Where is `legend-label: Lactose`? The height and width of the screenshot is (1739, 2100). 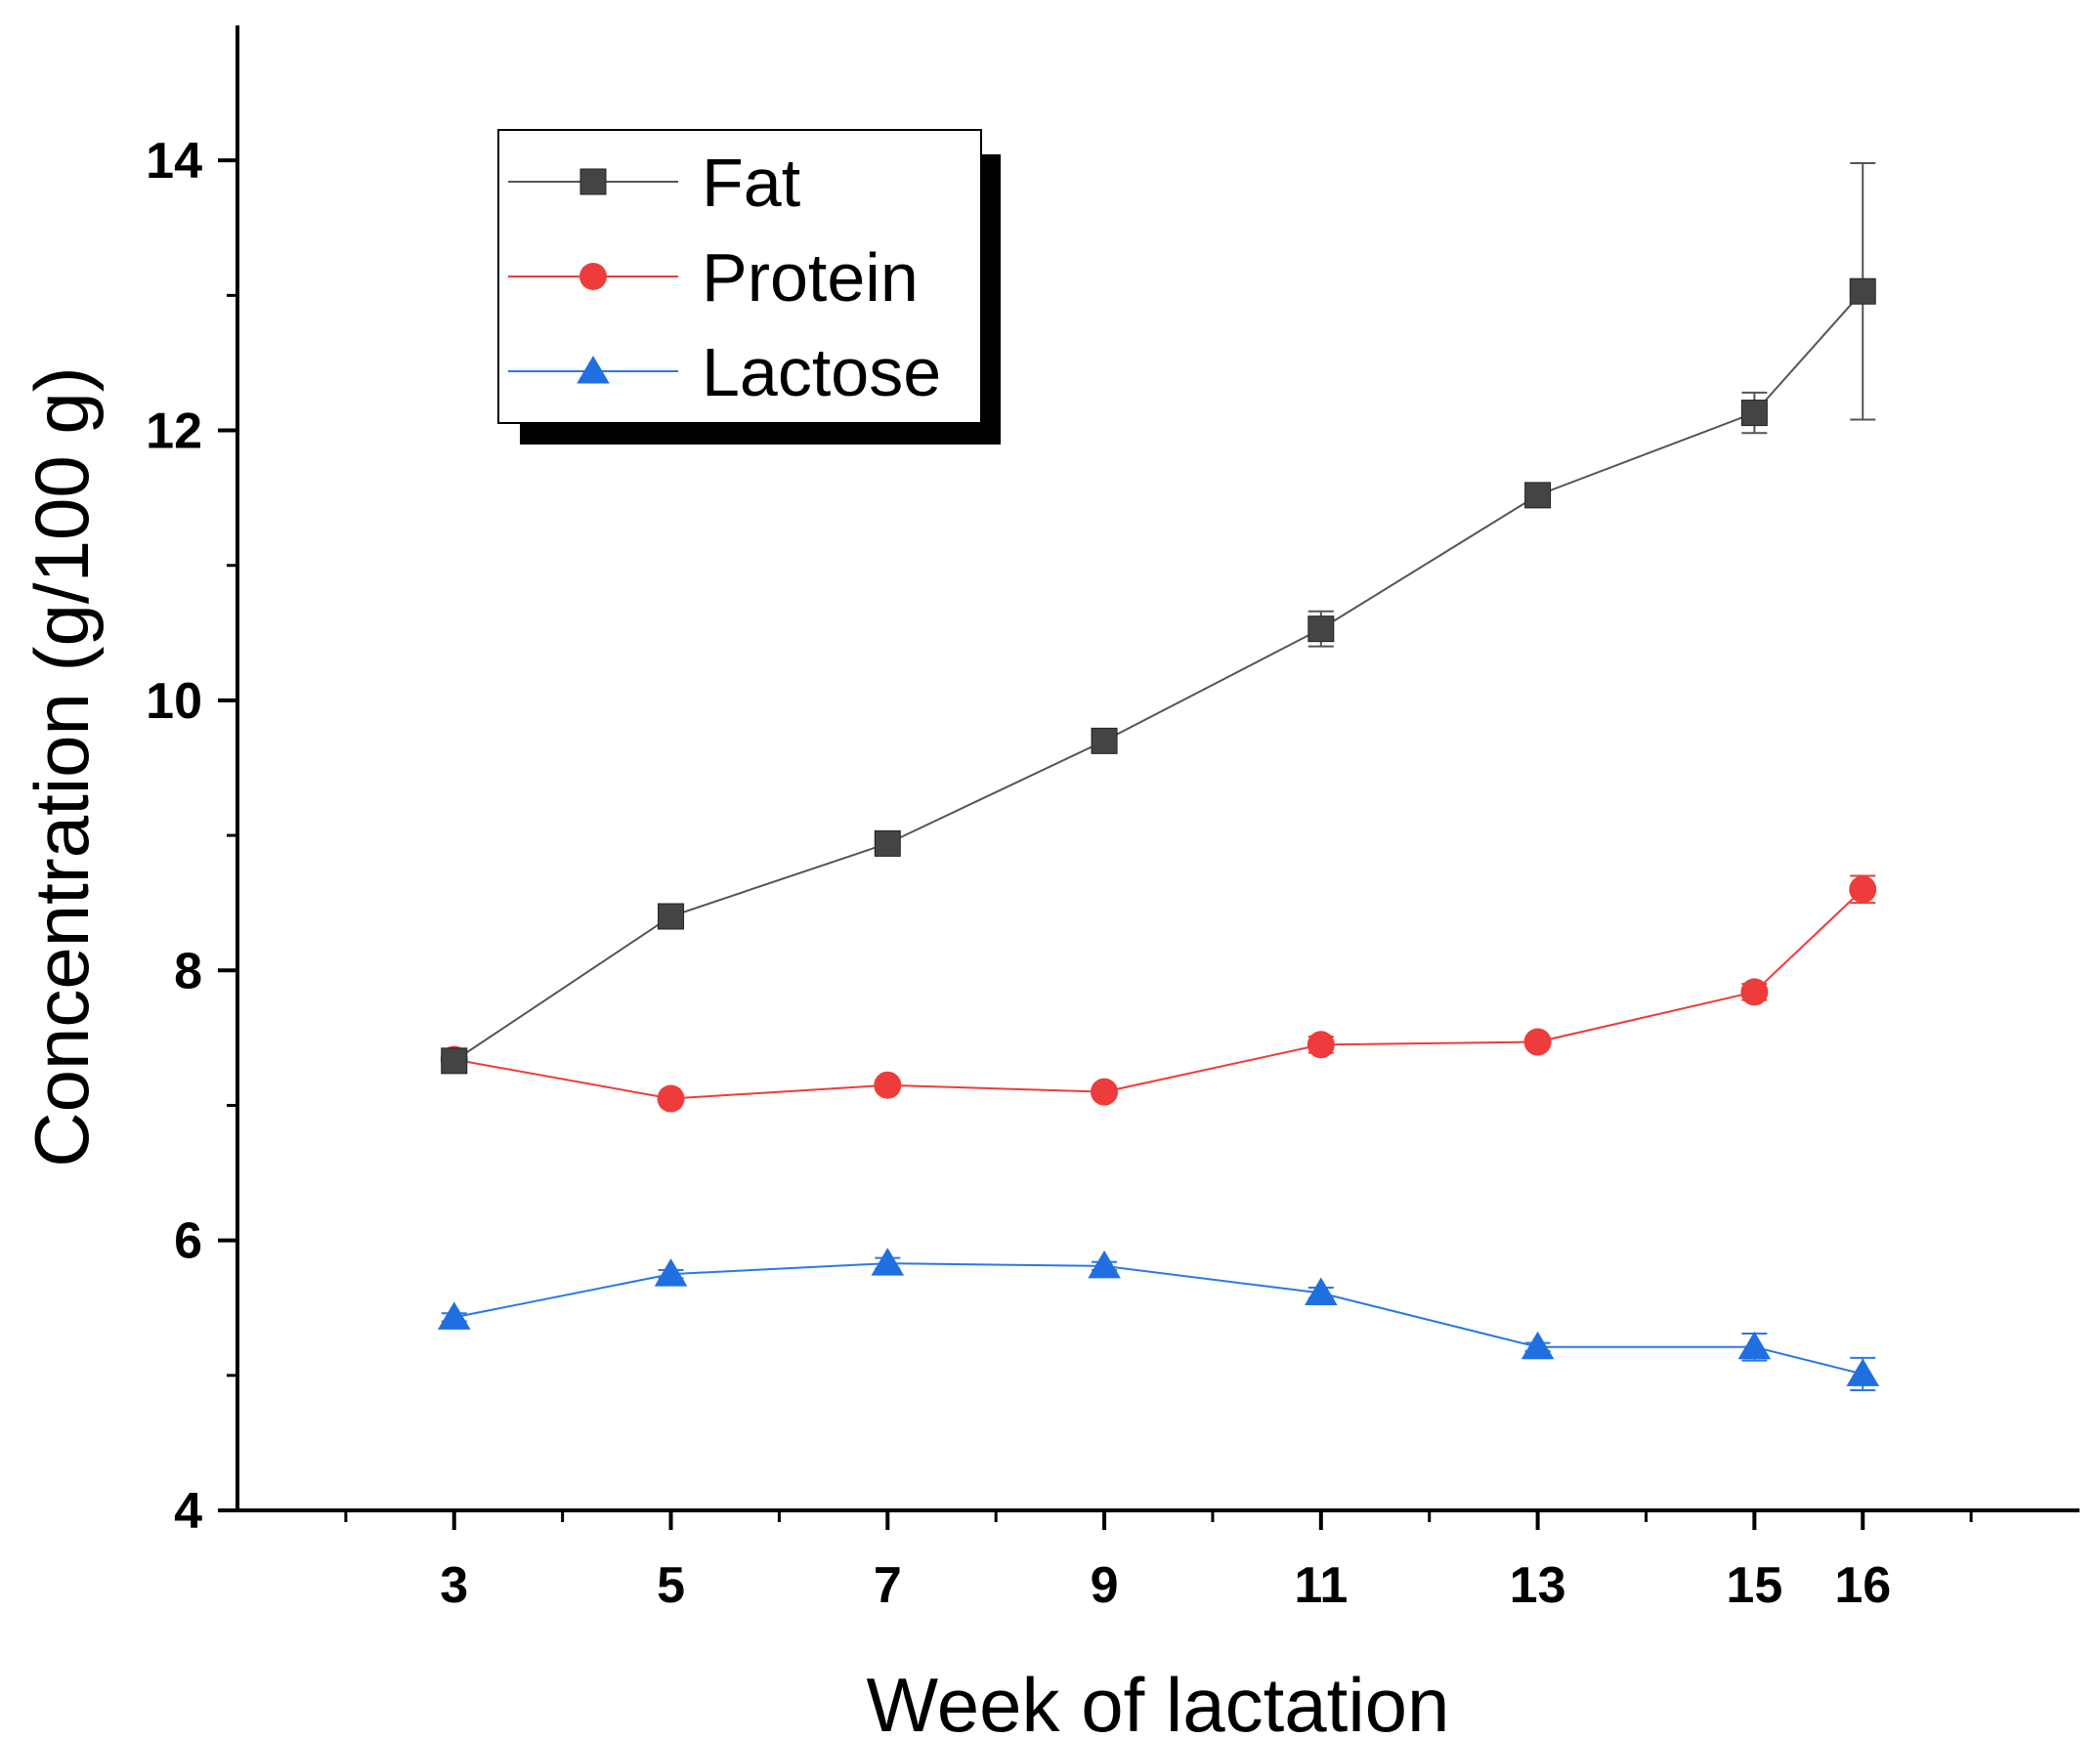 legend-label: Lactose is located at coordinates (822, 372).